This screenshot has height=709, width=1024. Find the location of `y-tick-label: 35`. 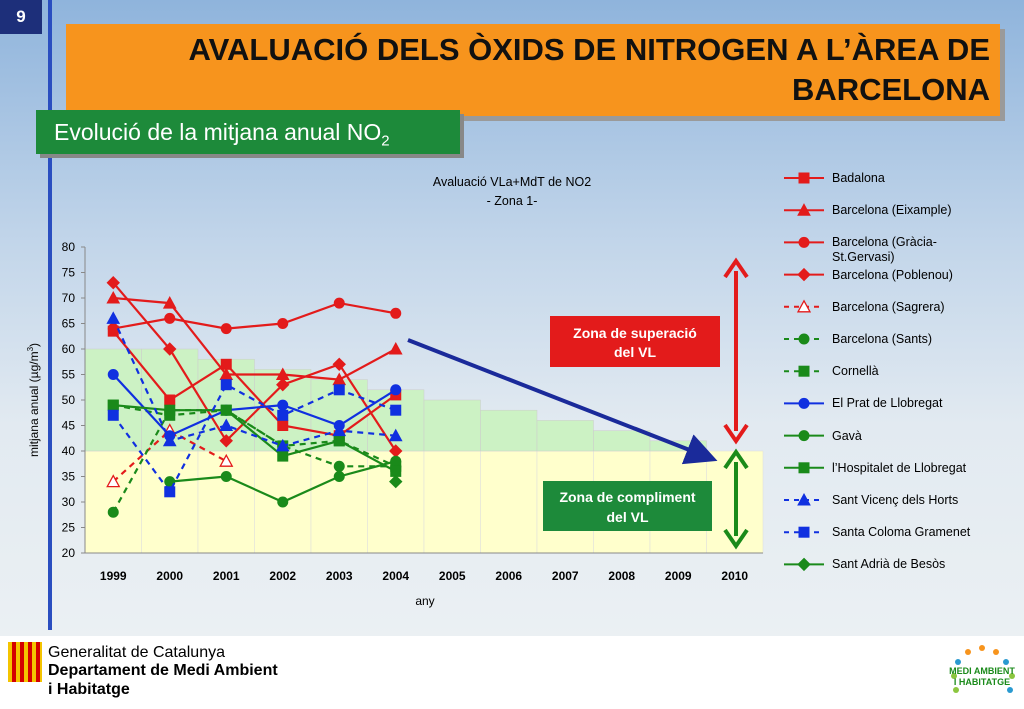

y-tick-label: 35 is located at coordinates (69, 477).